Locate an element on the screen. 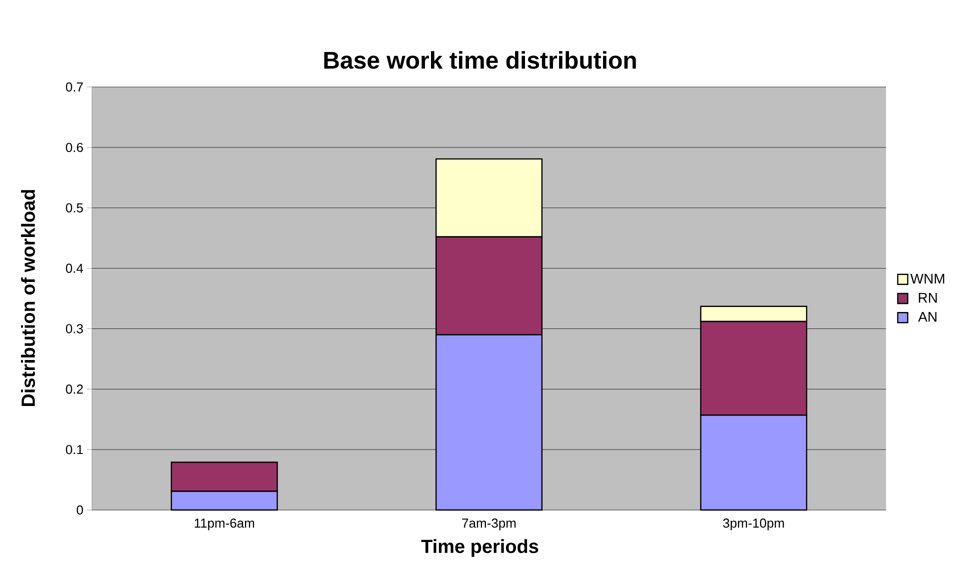 The width and height of the screenshot is (960, 575). chart-title: Base work time distribution is located at coordinates (480, 60).